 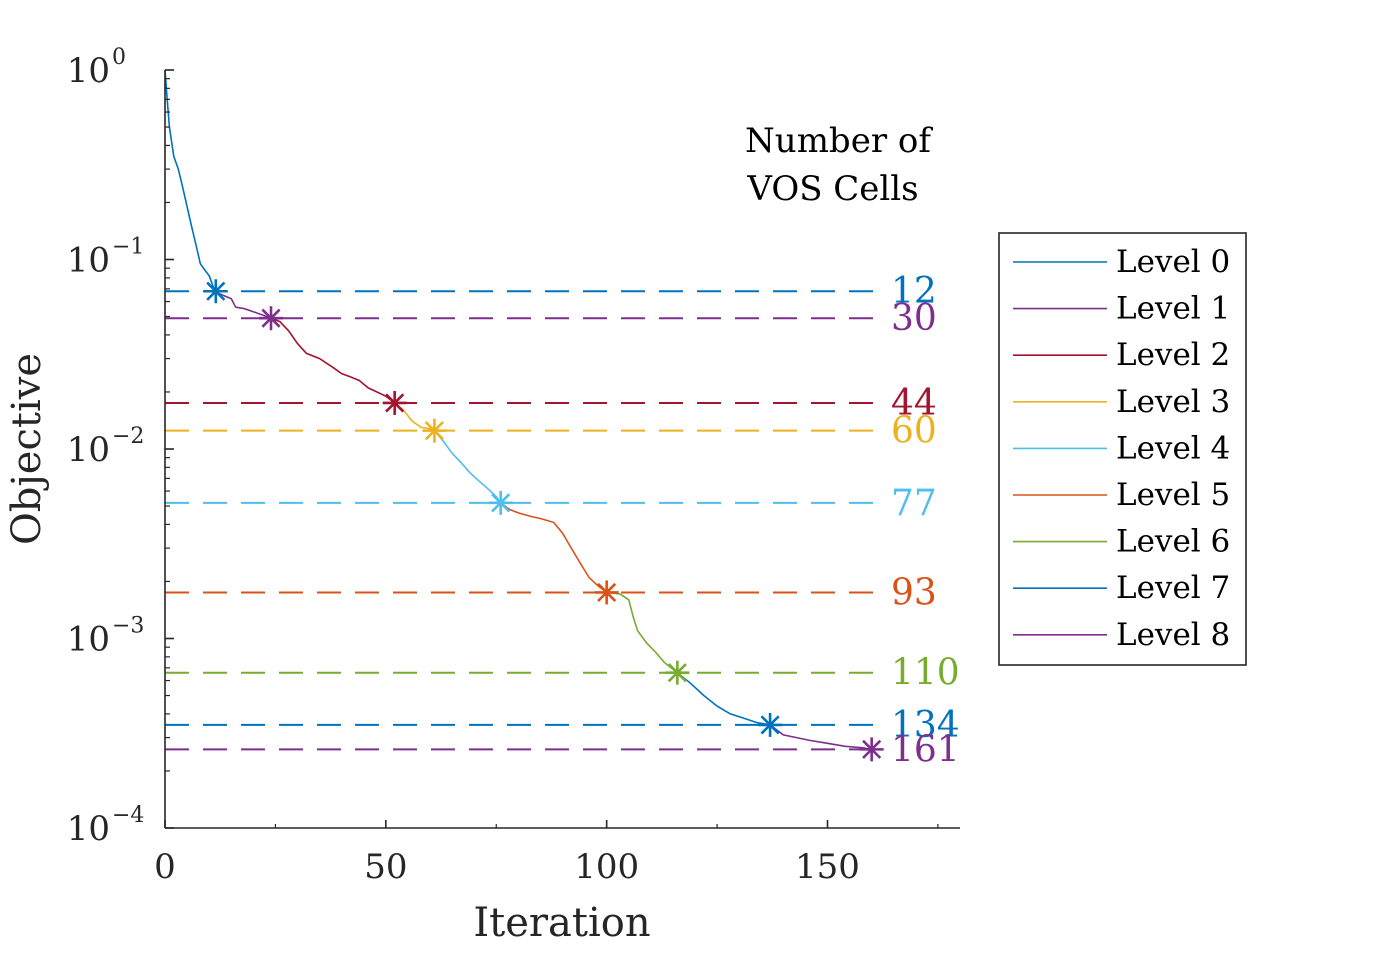 I want to click on legend-label-8: Level 8, so click(x=1173, y=635).